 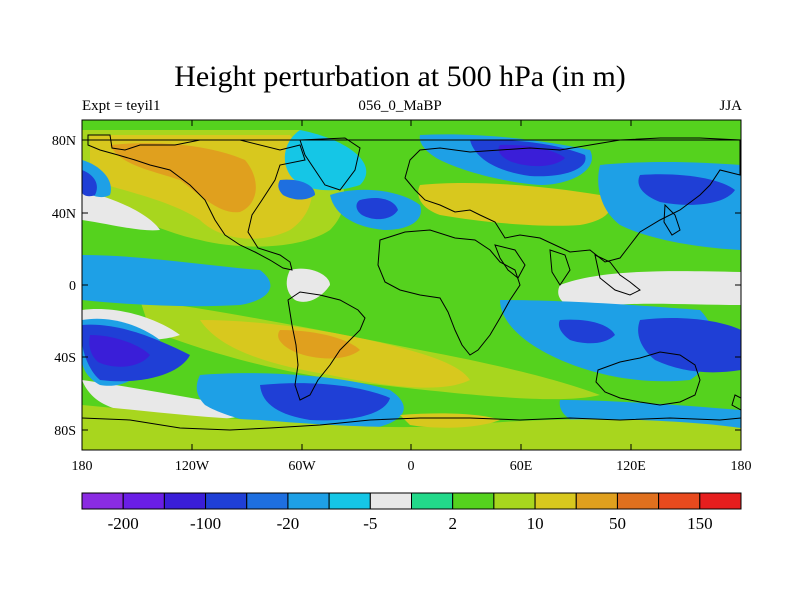 I want to click on coastline-south-america, so click(x=326, y=346).